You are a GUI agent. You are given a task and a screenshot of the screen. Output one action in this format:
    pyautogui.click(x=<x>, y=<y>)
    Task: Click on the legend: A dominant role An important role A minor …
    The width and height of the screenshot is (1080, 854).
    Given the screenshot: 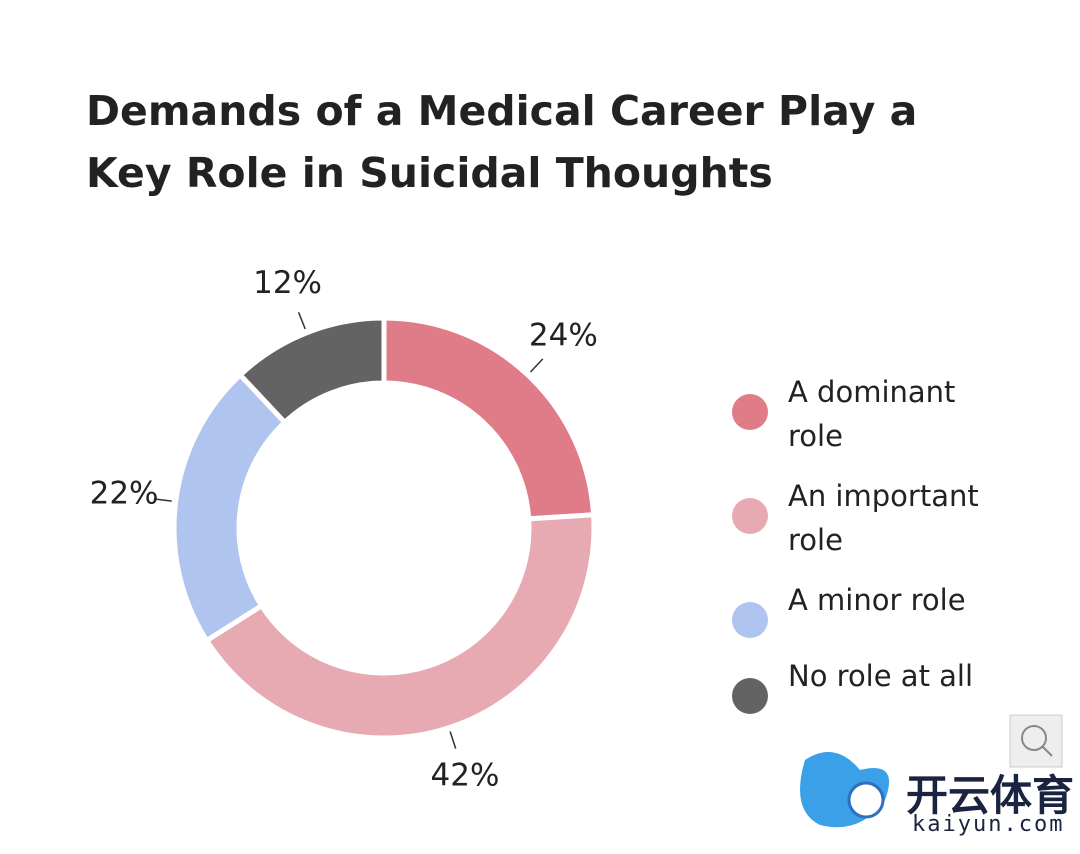 What is the action you would take?
    pyautogui.click(x=882, y=550)
    